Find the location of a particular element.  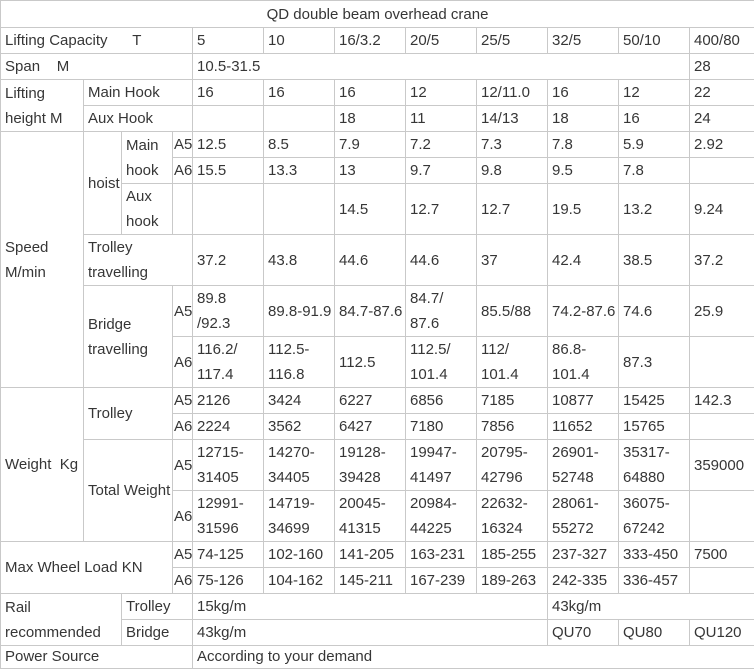

value-cell: 163-231 is located at coordinates (441, 555).